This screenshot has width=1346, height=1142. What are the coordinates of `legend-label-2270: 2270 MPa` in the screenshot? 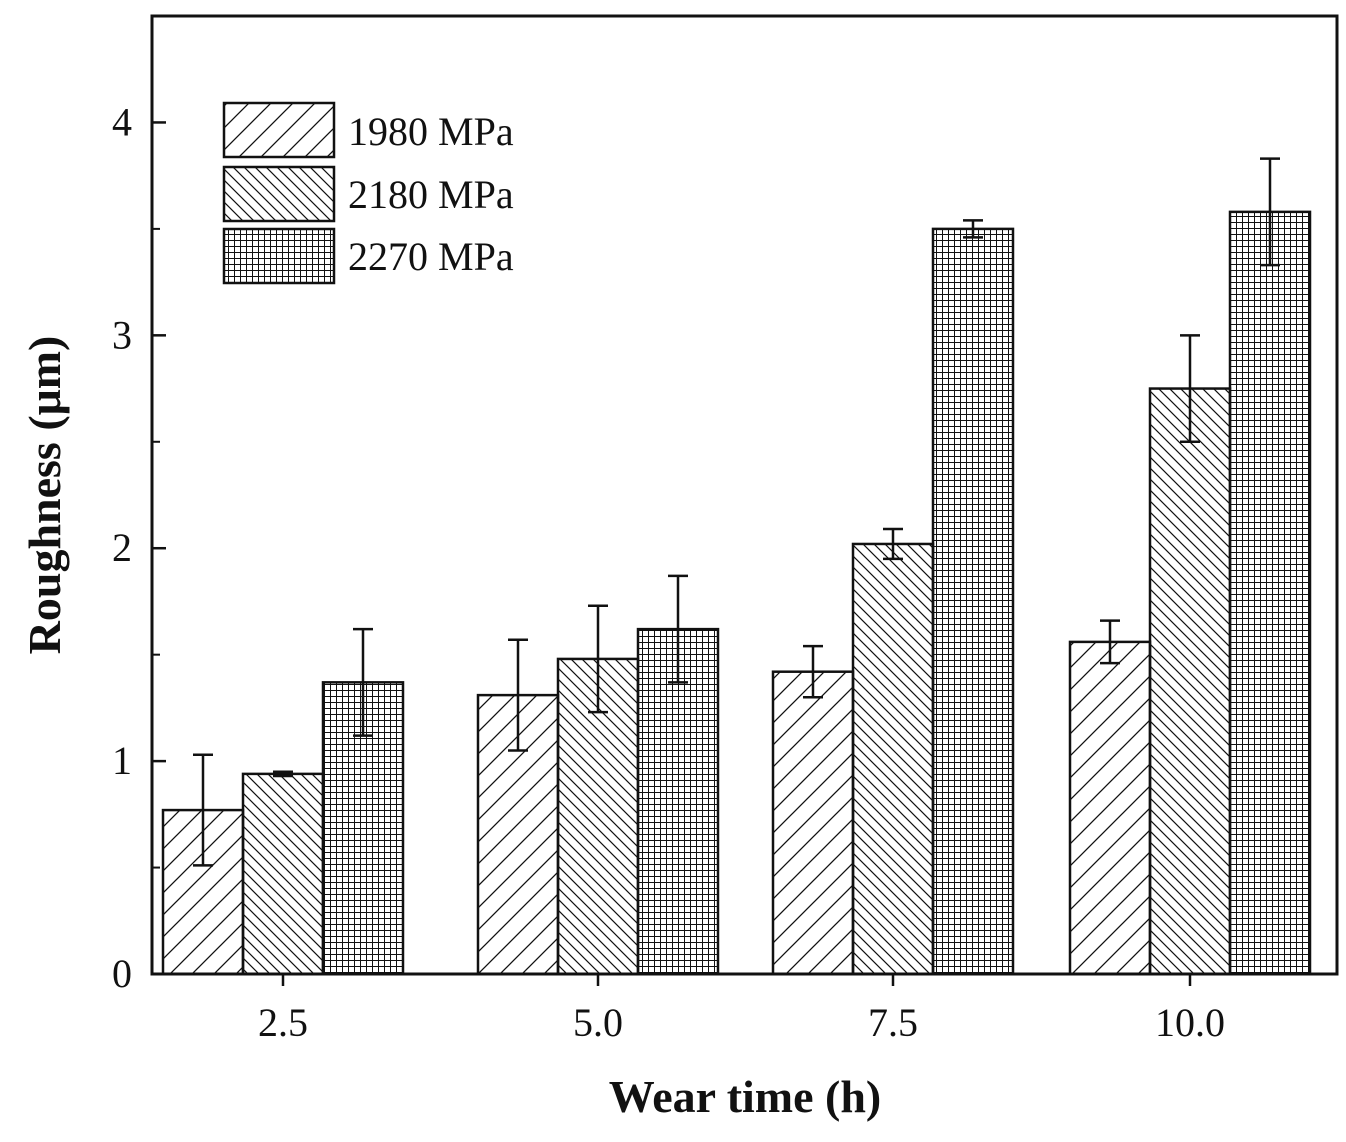 It's located at (431, 256).